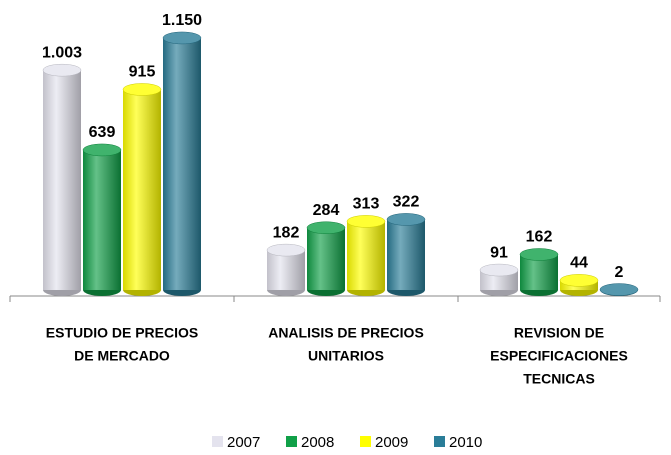  What do you see at coordinates (559, 356) in the screenshot?
I see `x-tick-label: ESPECIFICACIONES` at bounding box center [559, 356].